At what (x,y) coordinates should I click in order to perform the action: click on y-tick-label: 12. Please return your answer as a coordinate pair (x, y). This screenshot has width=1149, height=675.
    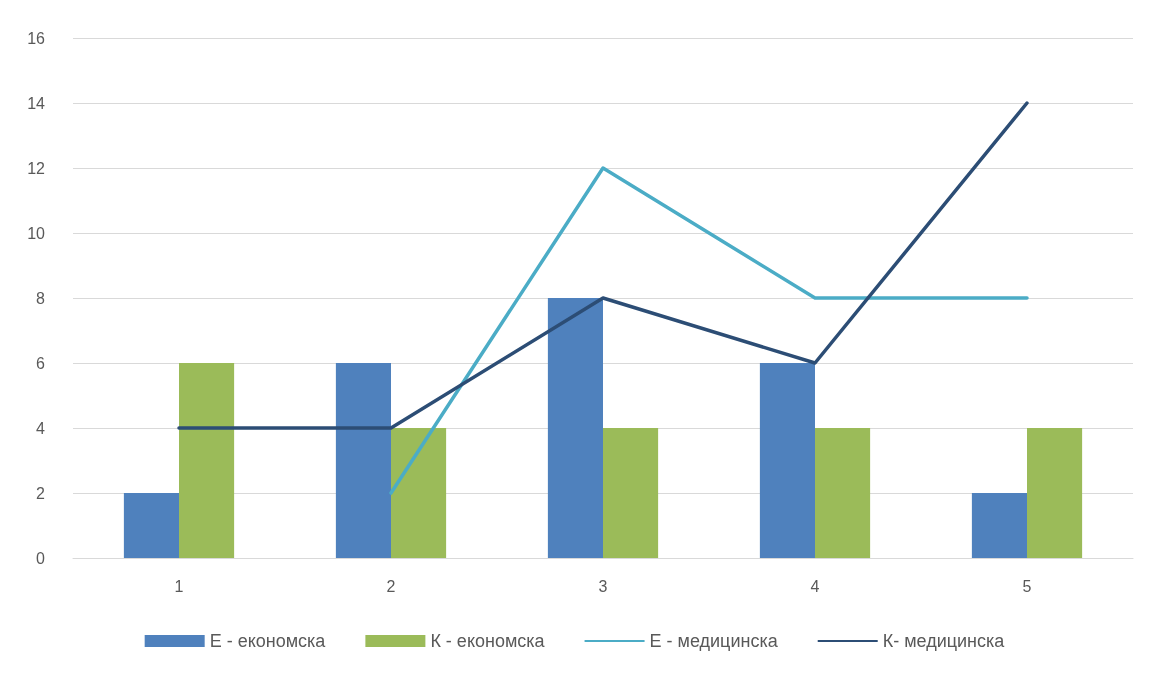
    Looking at the image, I should click on (36, 168).